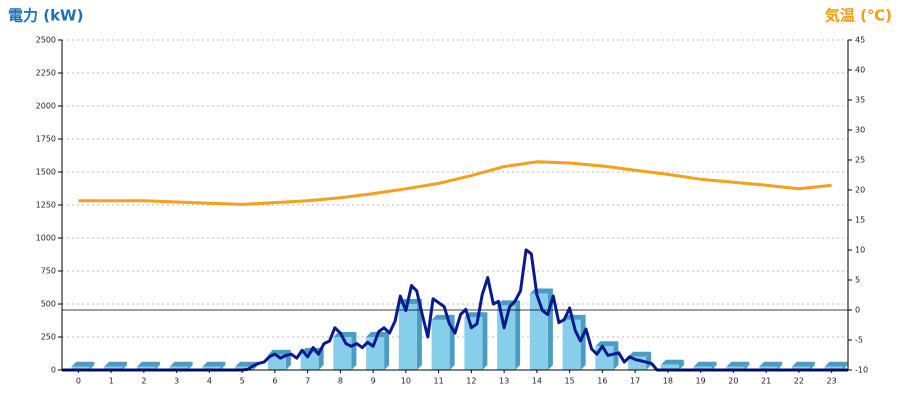 The width and height of the screenshot is (900, 400). Describe the element at coordinates (861, 370) in the screenshot. I see `y2-tick-label: -10` at that location.